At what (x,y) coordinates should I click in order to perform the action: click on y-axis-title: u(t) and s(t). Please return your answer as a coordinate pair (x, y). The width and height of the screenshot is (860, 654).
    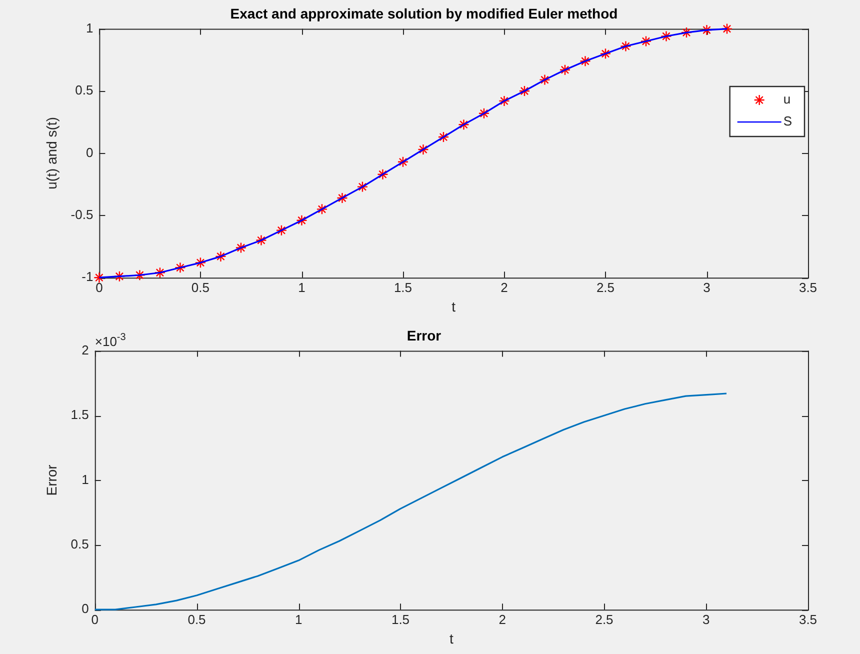
    Looking at the image, I should click on (51, 153).